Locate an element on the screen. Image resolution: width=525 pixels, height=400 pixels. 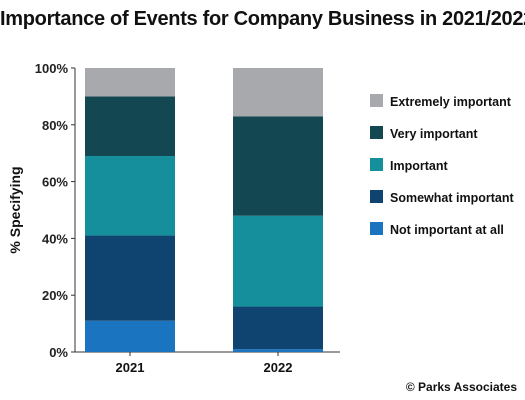
y-tick-label: 40% is located at coordinates (55, 238).